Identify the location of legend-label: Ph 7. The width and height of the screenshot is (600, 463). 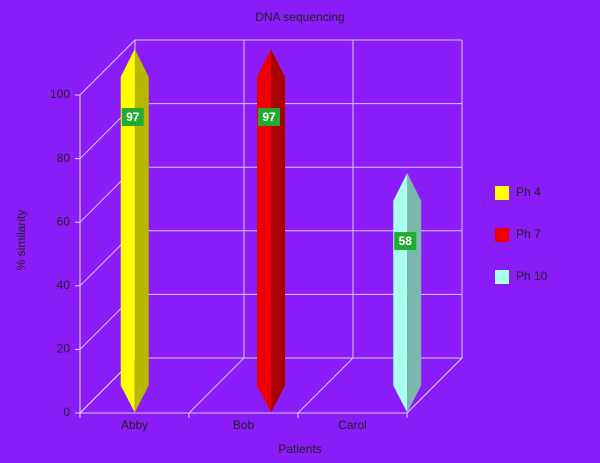
(528, 234).